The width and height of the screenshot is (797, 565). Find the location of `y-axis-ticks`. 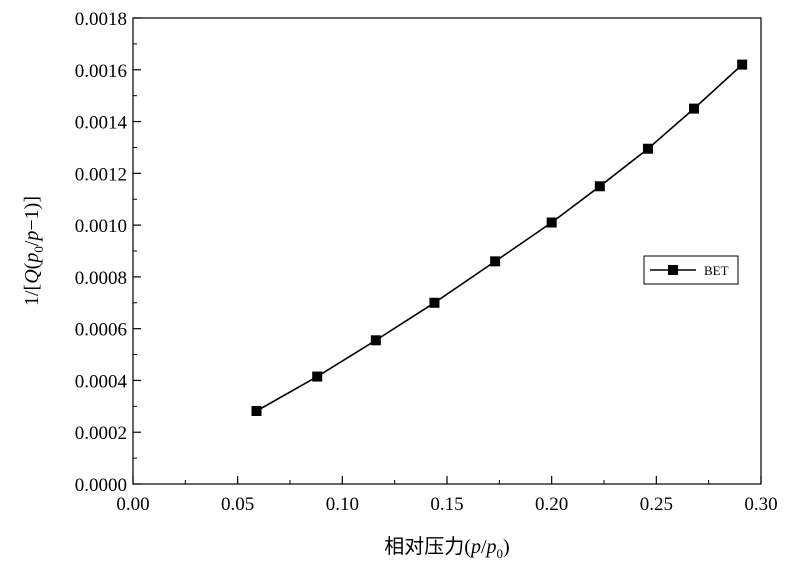

y-axis-ticks is located at coordinates (137, 251).